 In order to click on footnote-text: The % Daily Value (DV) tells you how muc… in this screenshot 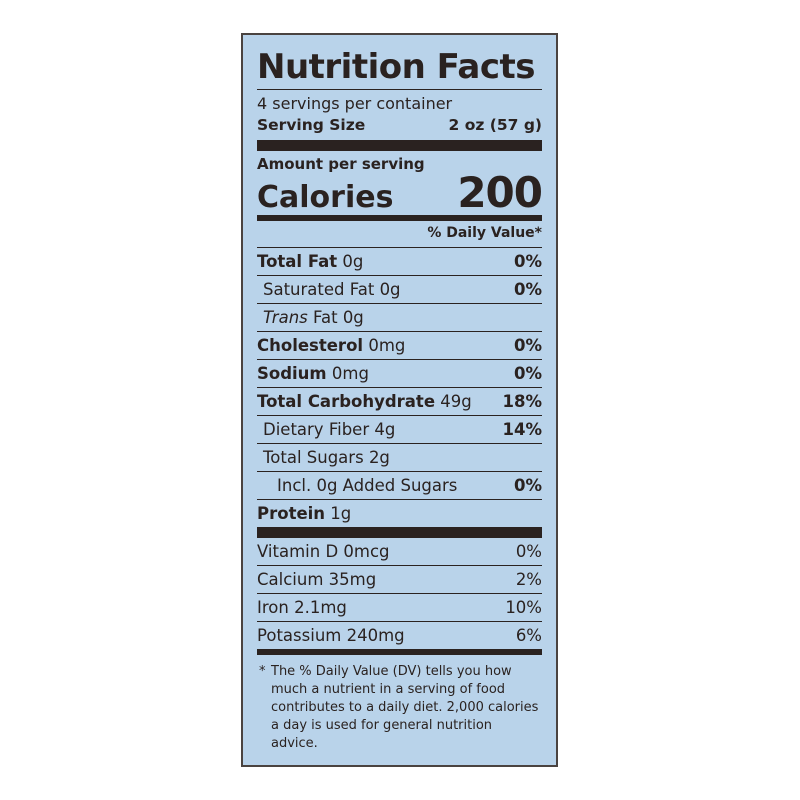, I will do `click(405, 707)`.